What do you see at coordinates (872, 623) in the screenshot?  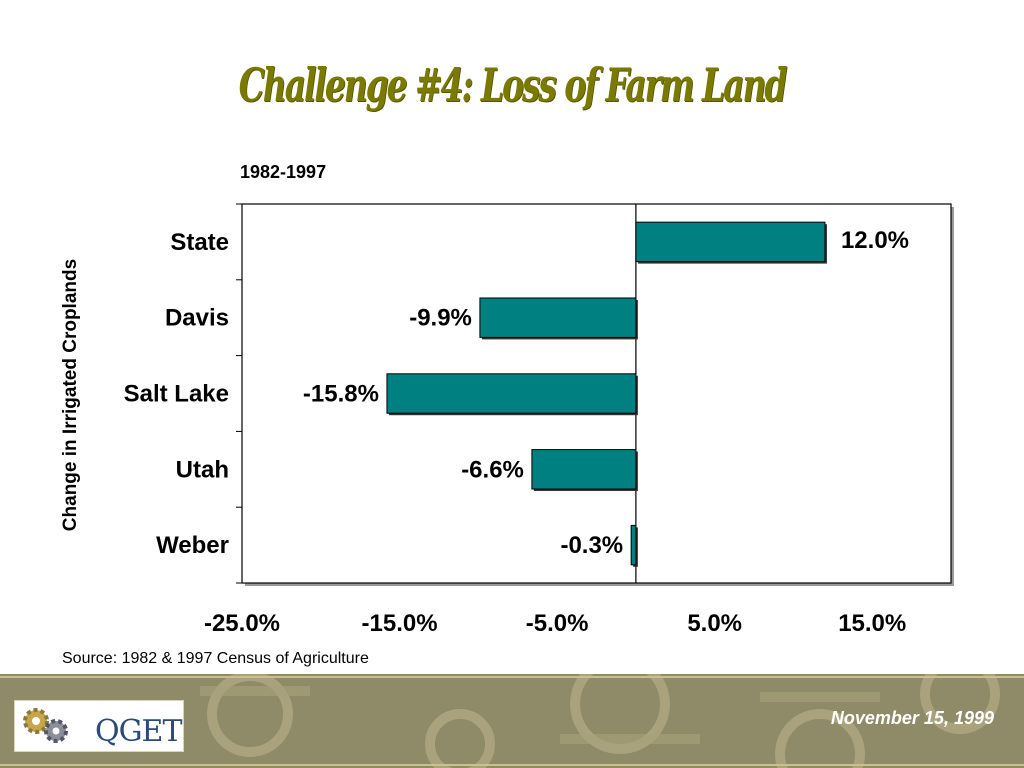 I see `x-tick-label: 15.0%` at bounding box center [872, 623].